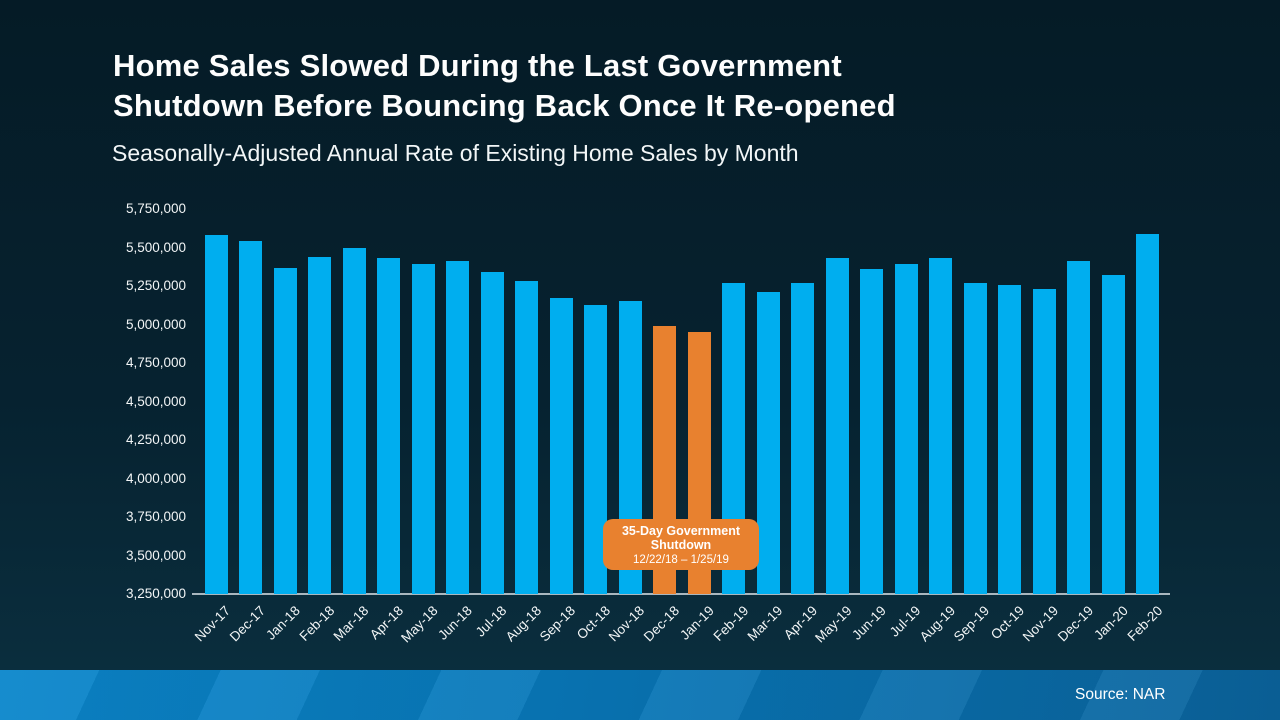 The height and width of the screenshot is (720, 1280). What do you see at coordinates (593, 623) in the screenshot?
I see `x-axis-label-oct-18: Oct-18` at bounding box center [593, 623].